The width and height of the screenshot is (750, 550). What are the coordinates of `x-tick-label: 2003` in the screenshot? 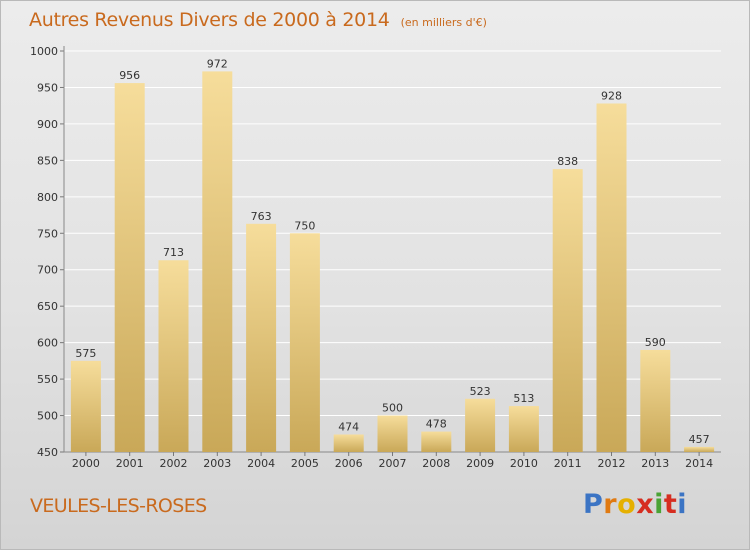 It's located at (217, 463).